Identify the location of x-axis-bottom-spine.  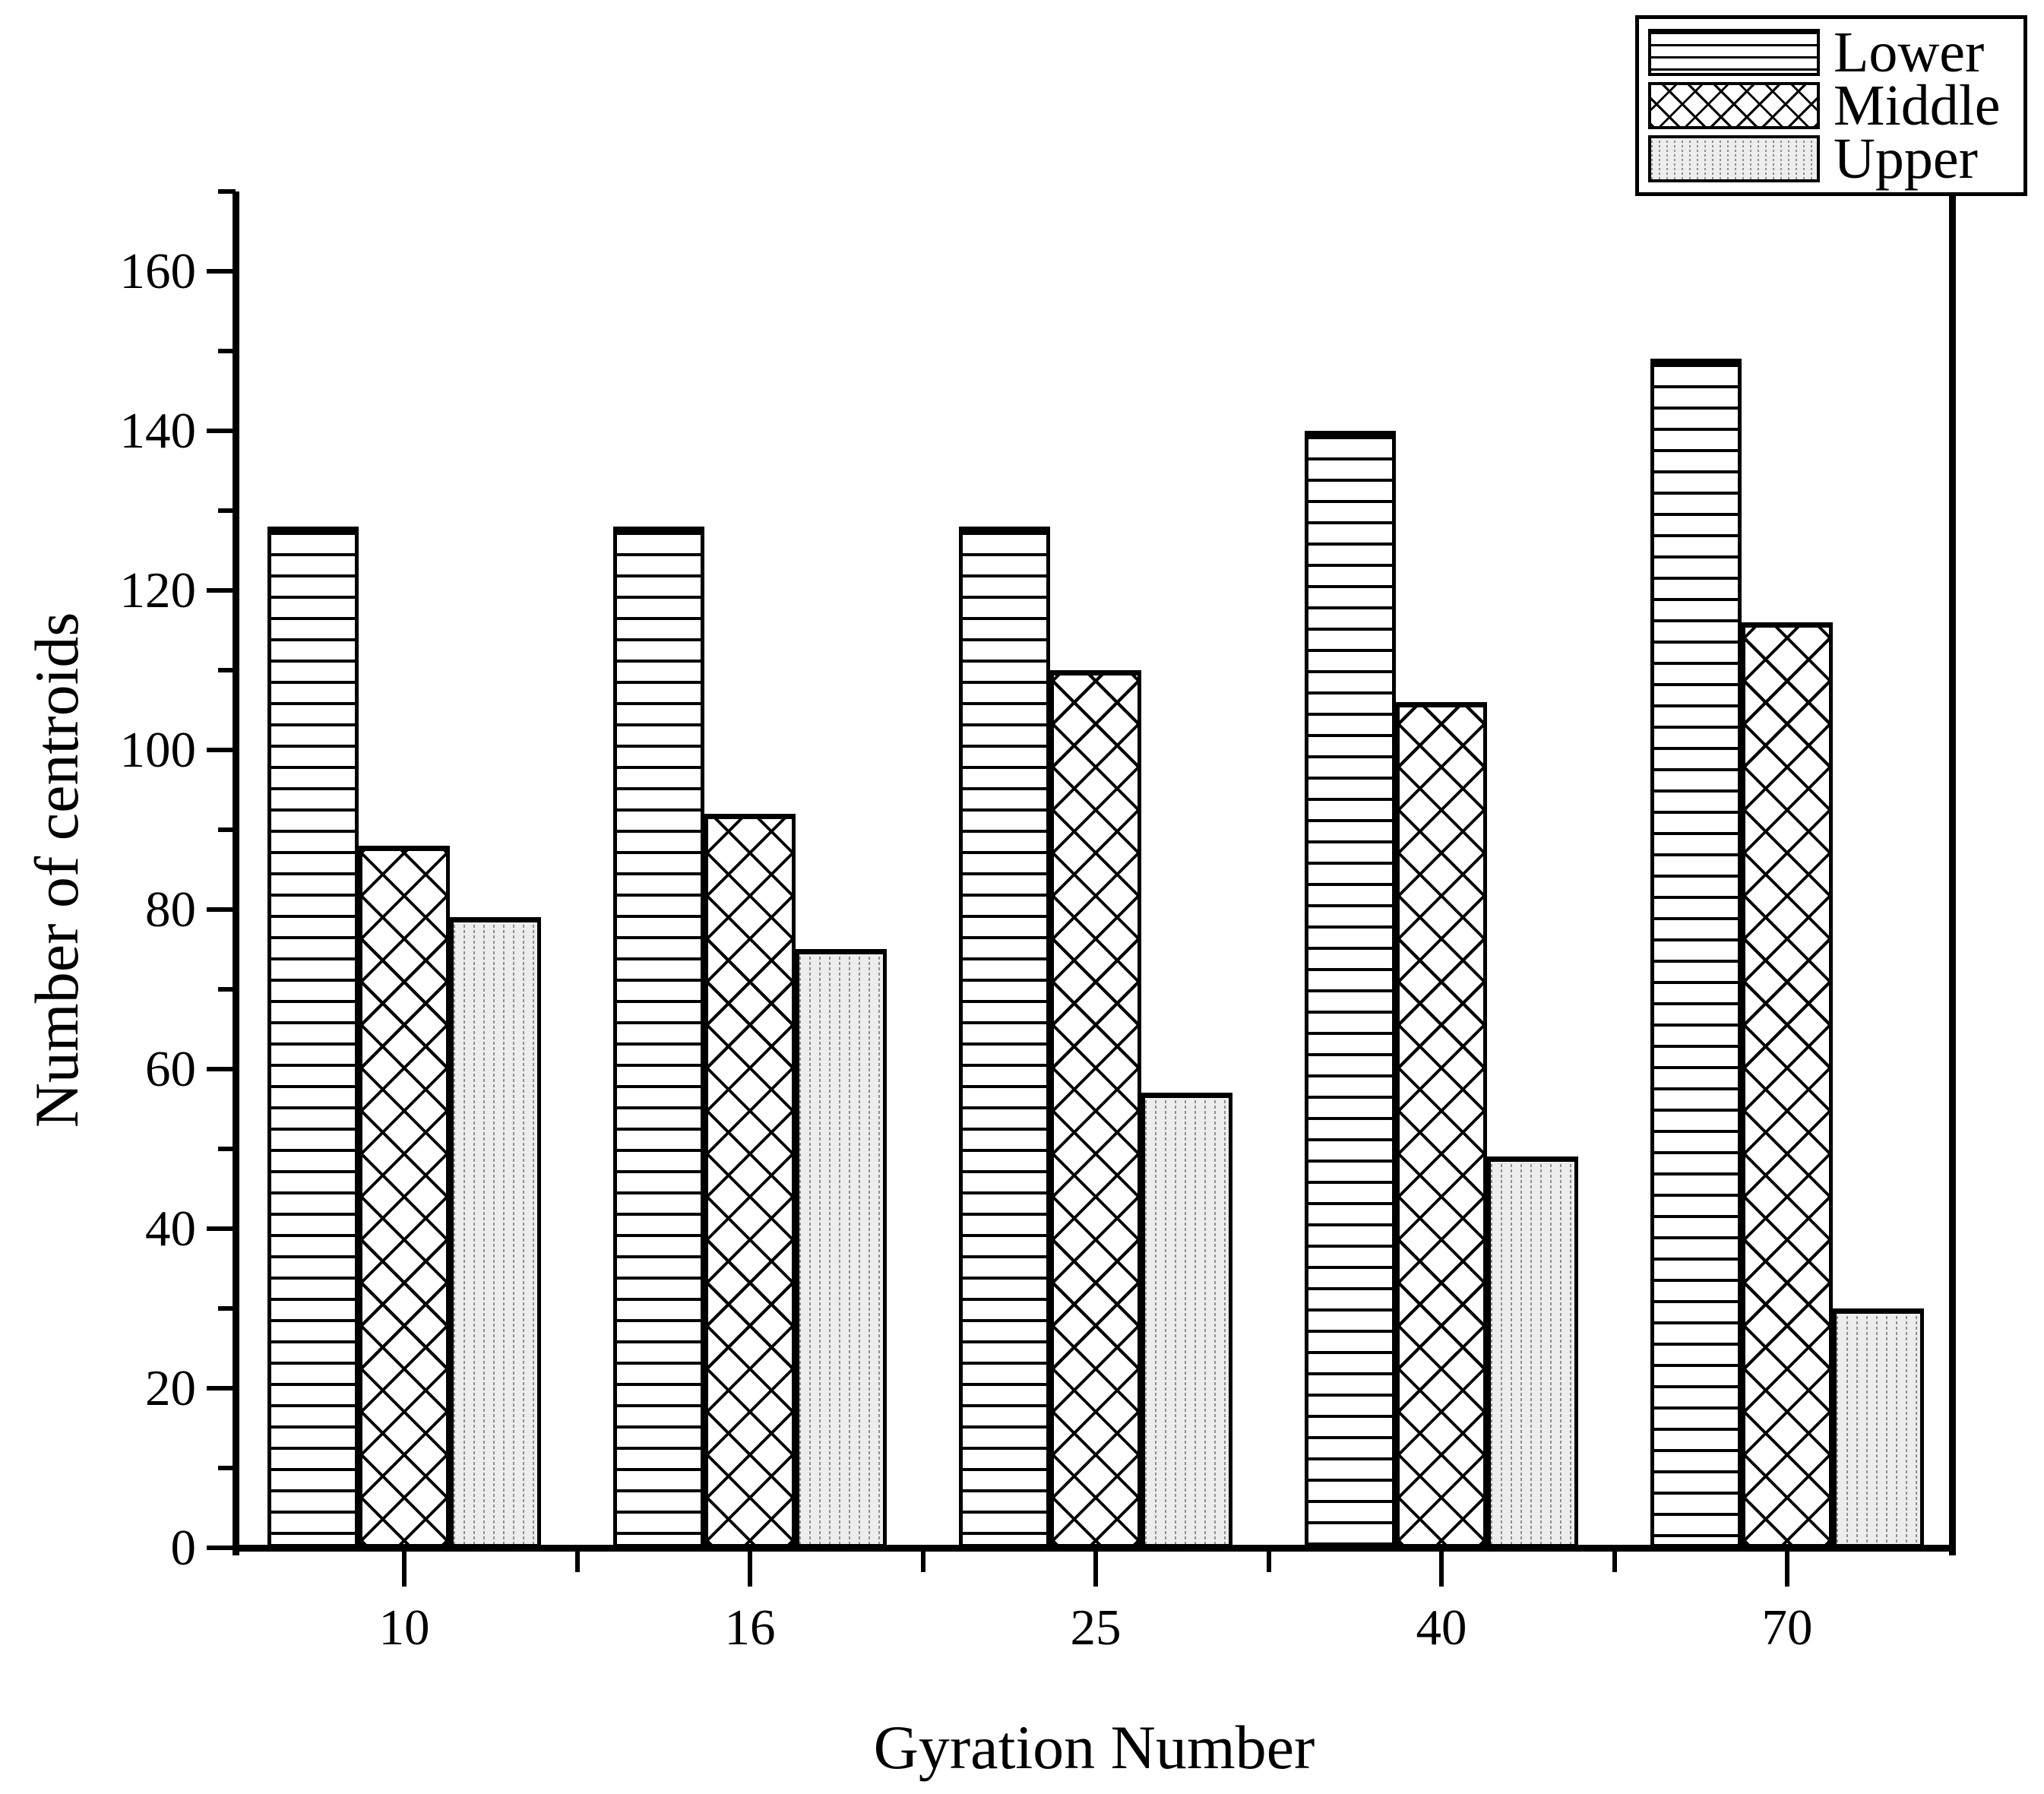
(1094, 1548).